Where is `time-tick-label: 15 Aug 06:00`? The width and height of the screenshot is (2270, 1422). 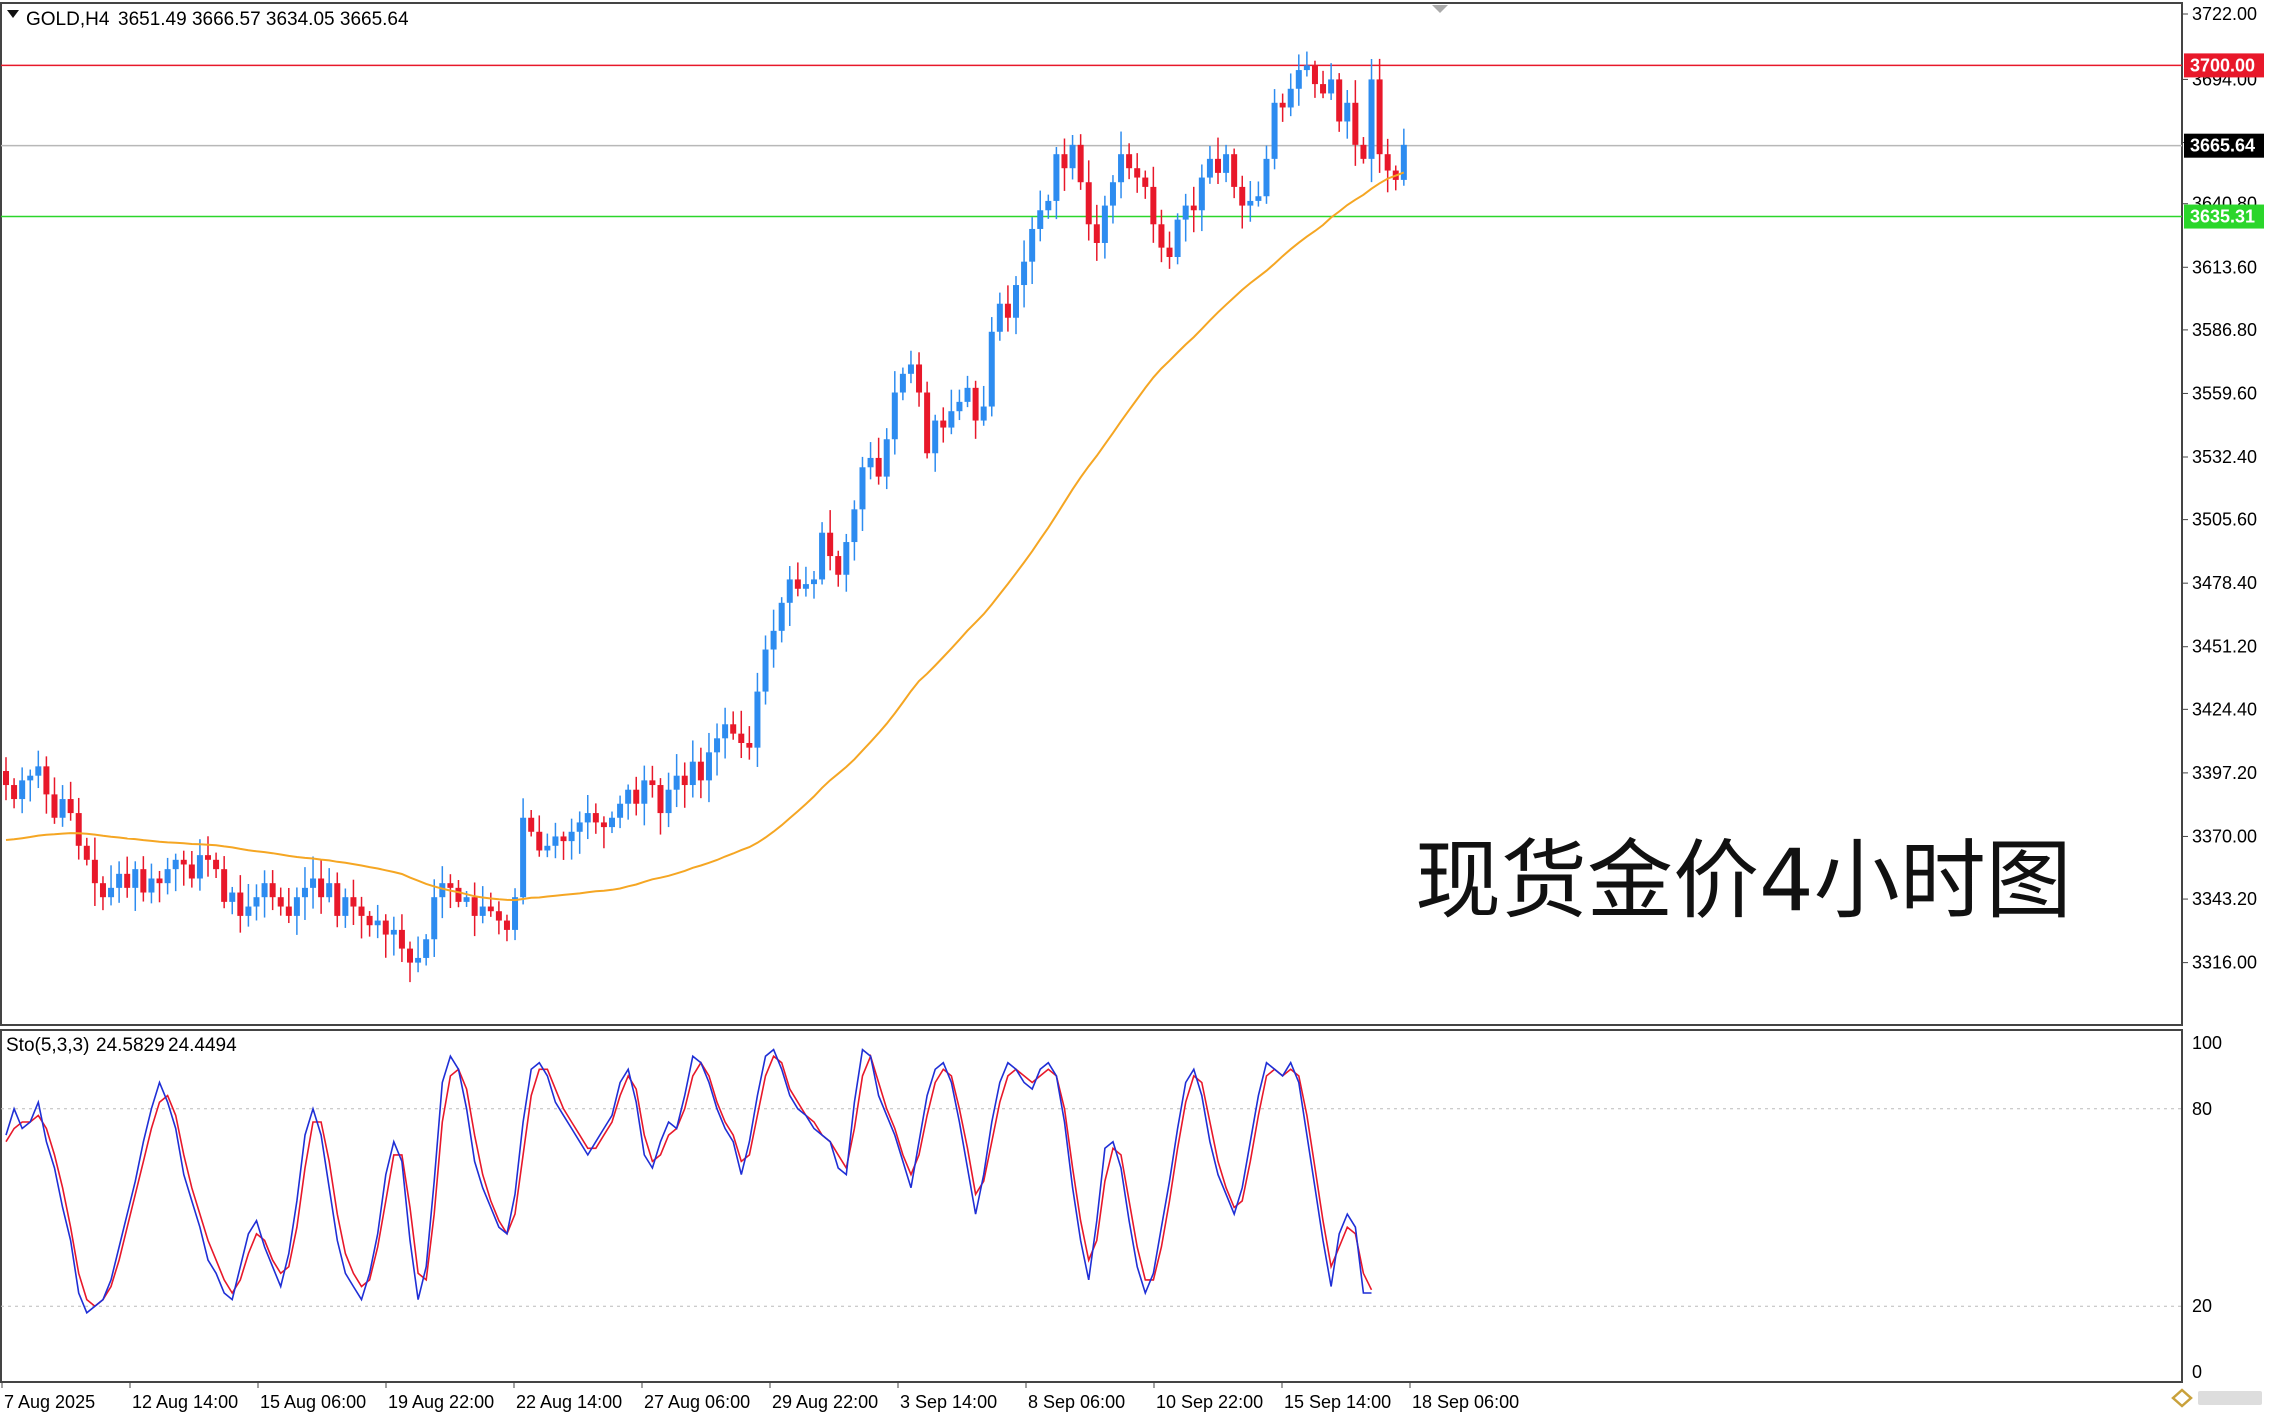 time-tick-label: 15 Aug 06:00 is located at coordinates (313, 1402).